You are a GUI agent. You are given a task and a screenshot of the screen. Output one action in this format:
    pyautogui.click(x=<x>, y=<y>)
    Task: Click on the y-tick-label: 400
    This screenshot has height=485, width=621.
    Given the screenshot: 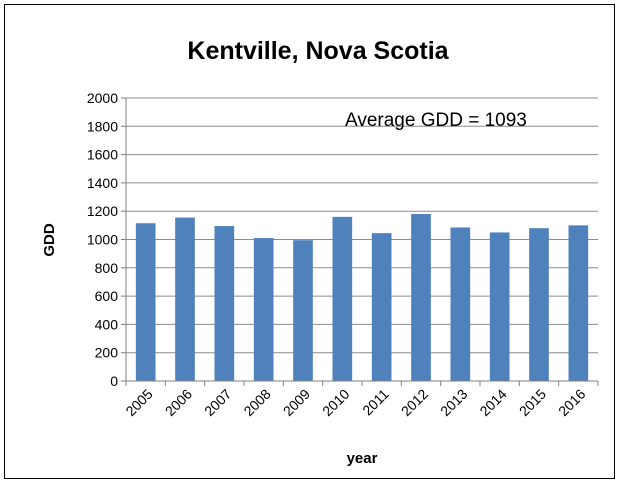 What is the action you would take?
    pyautogui.click(x=107, y=324)
    